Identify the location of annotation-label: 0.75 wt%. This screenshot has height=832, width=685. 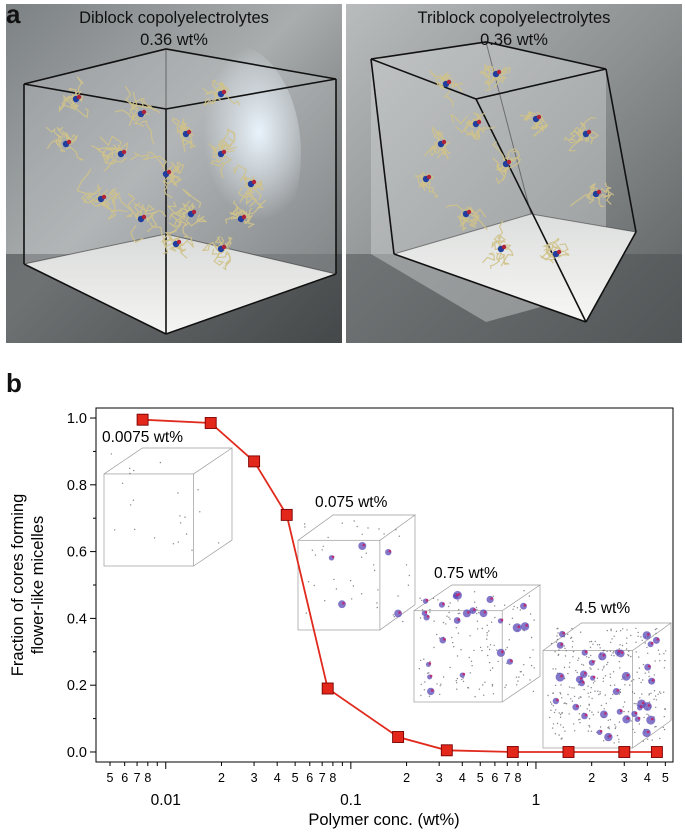
(466, 573).